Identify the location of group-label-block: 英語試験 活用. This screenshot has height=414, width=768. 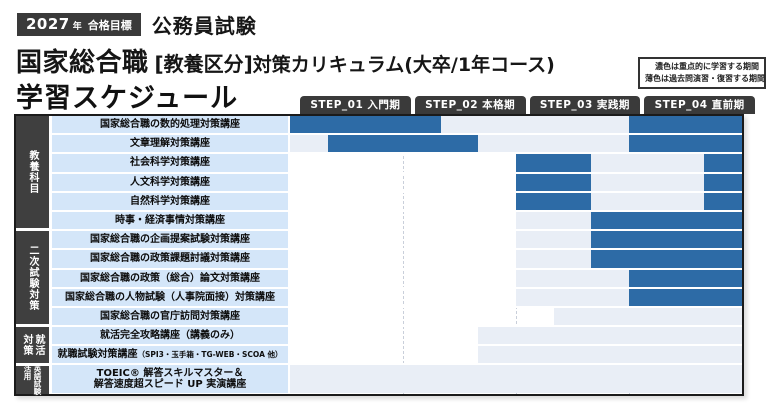
(32, 379).